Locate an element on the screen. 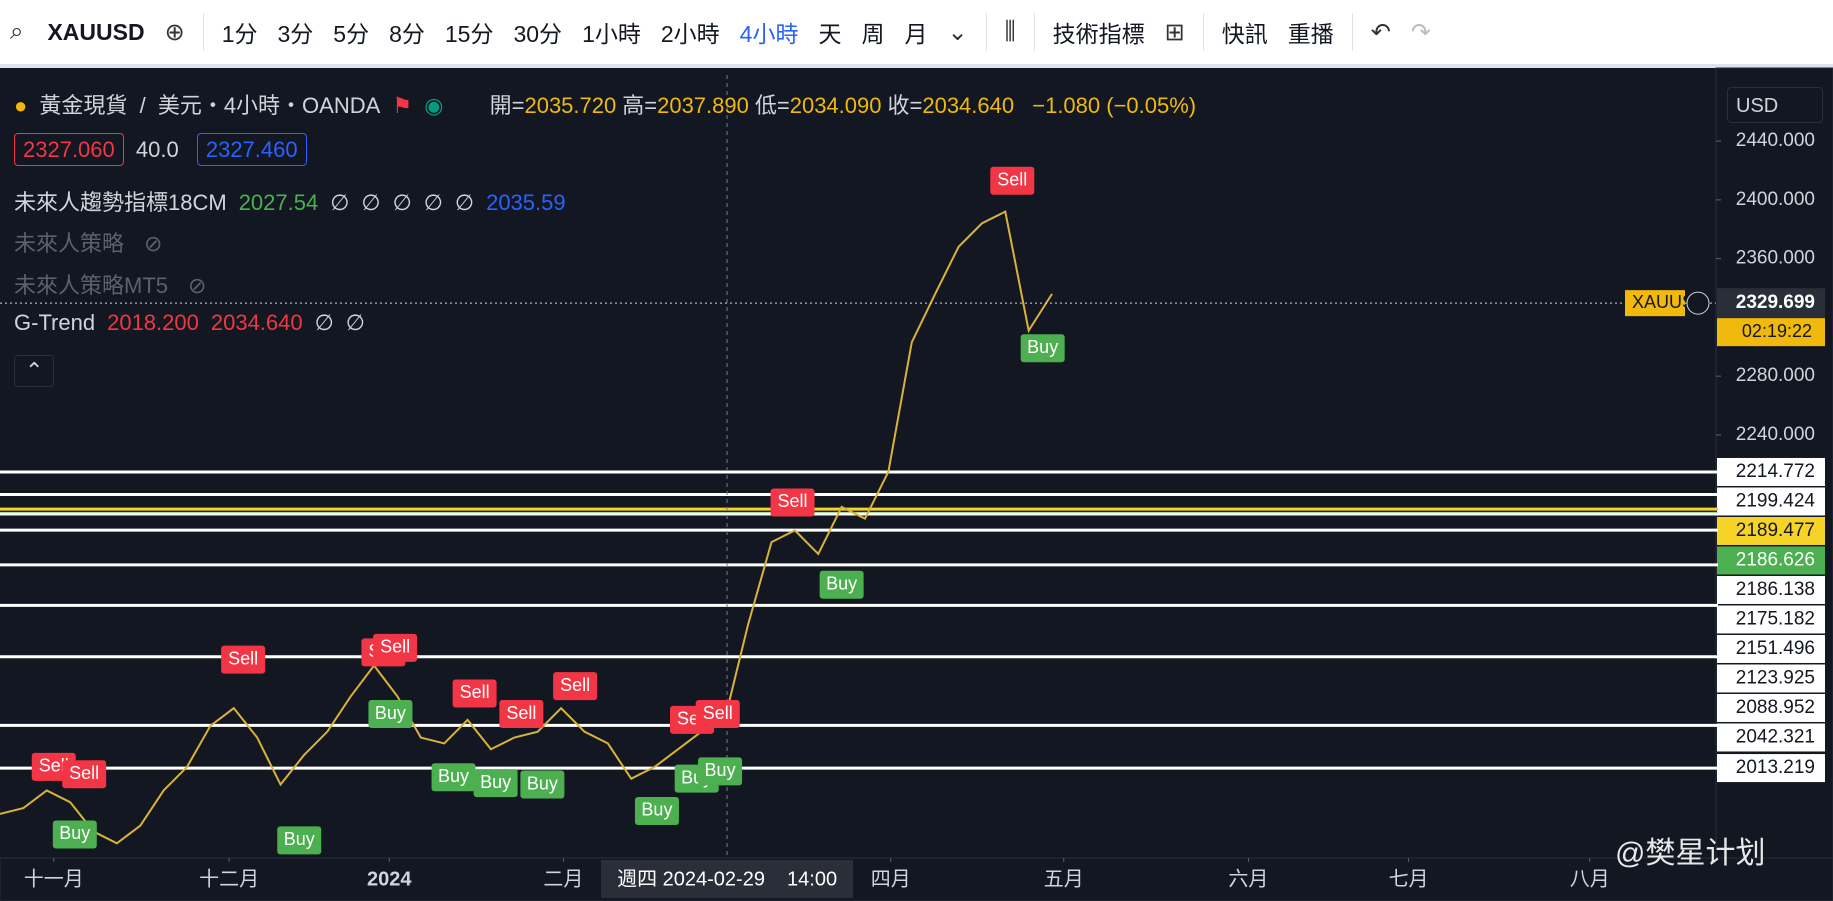 This screenshot has height=901, width=1833. add-alert is located at coordinates (1698, 303).